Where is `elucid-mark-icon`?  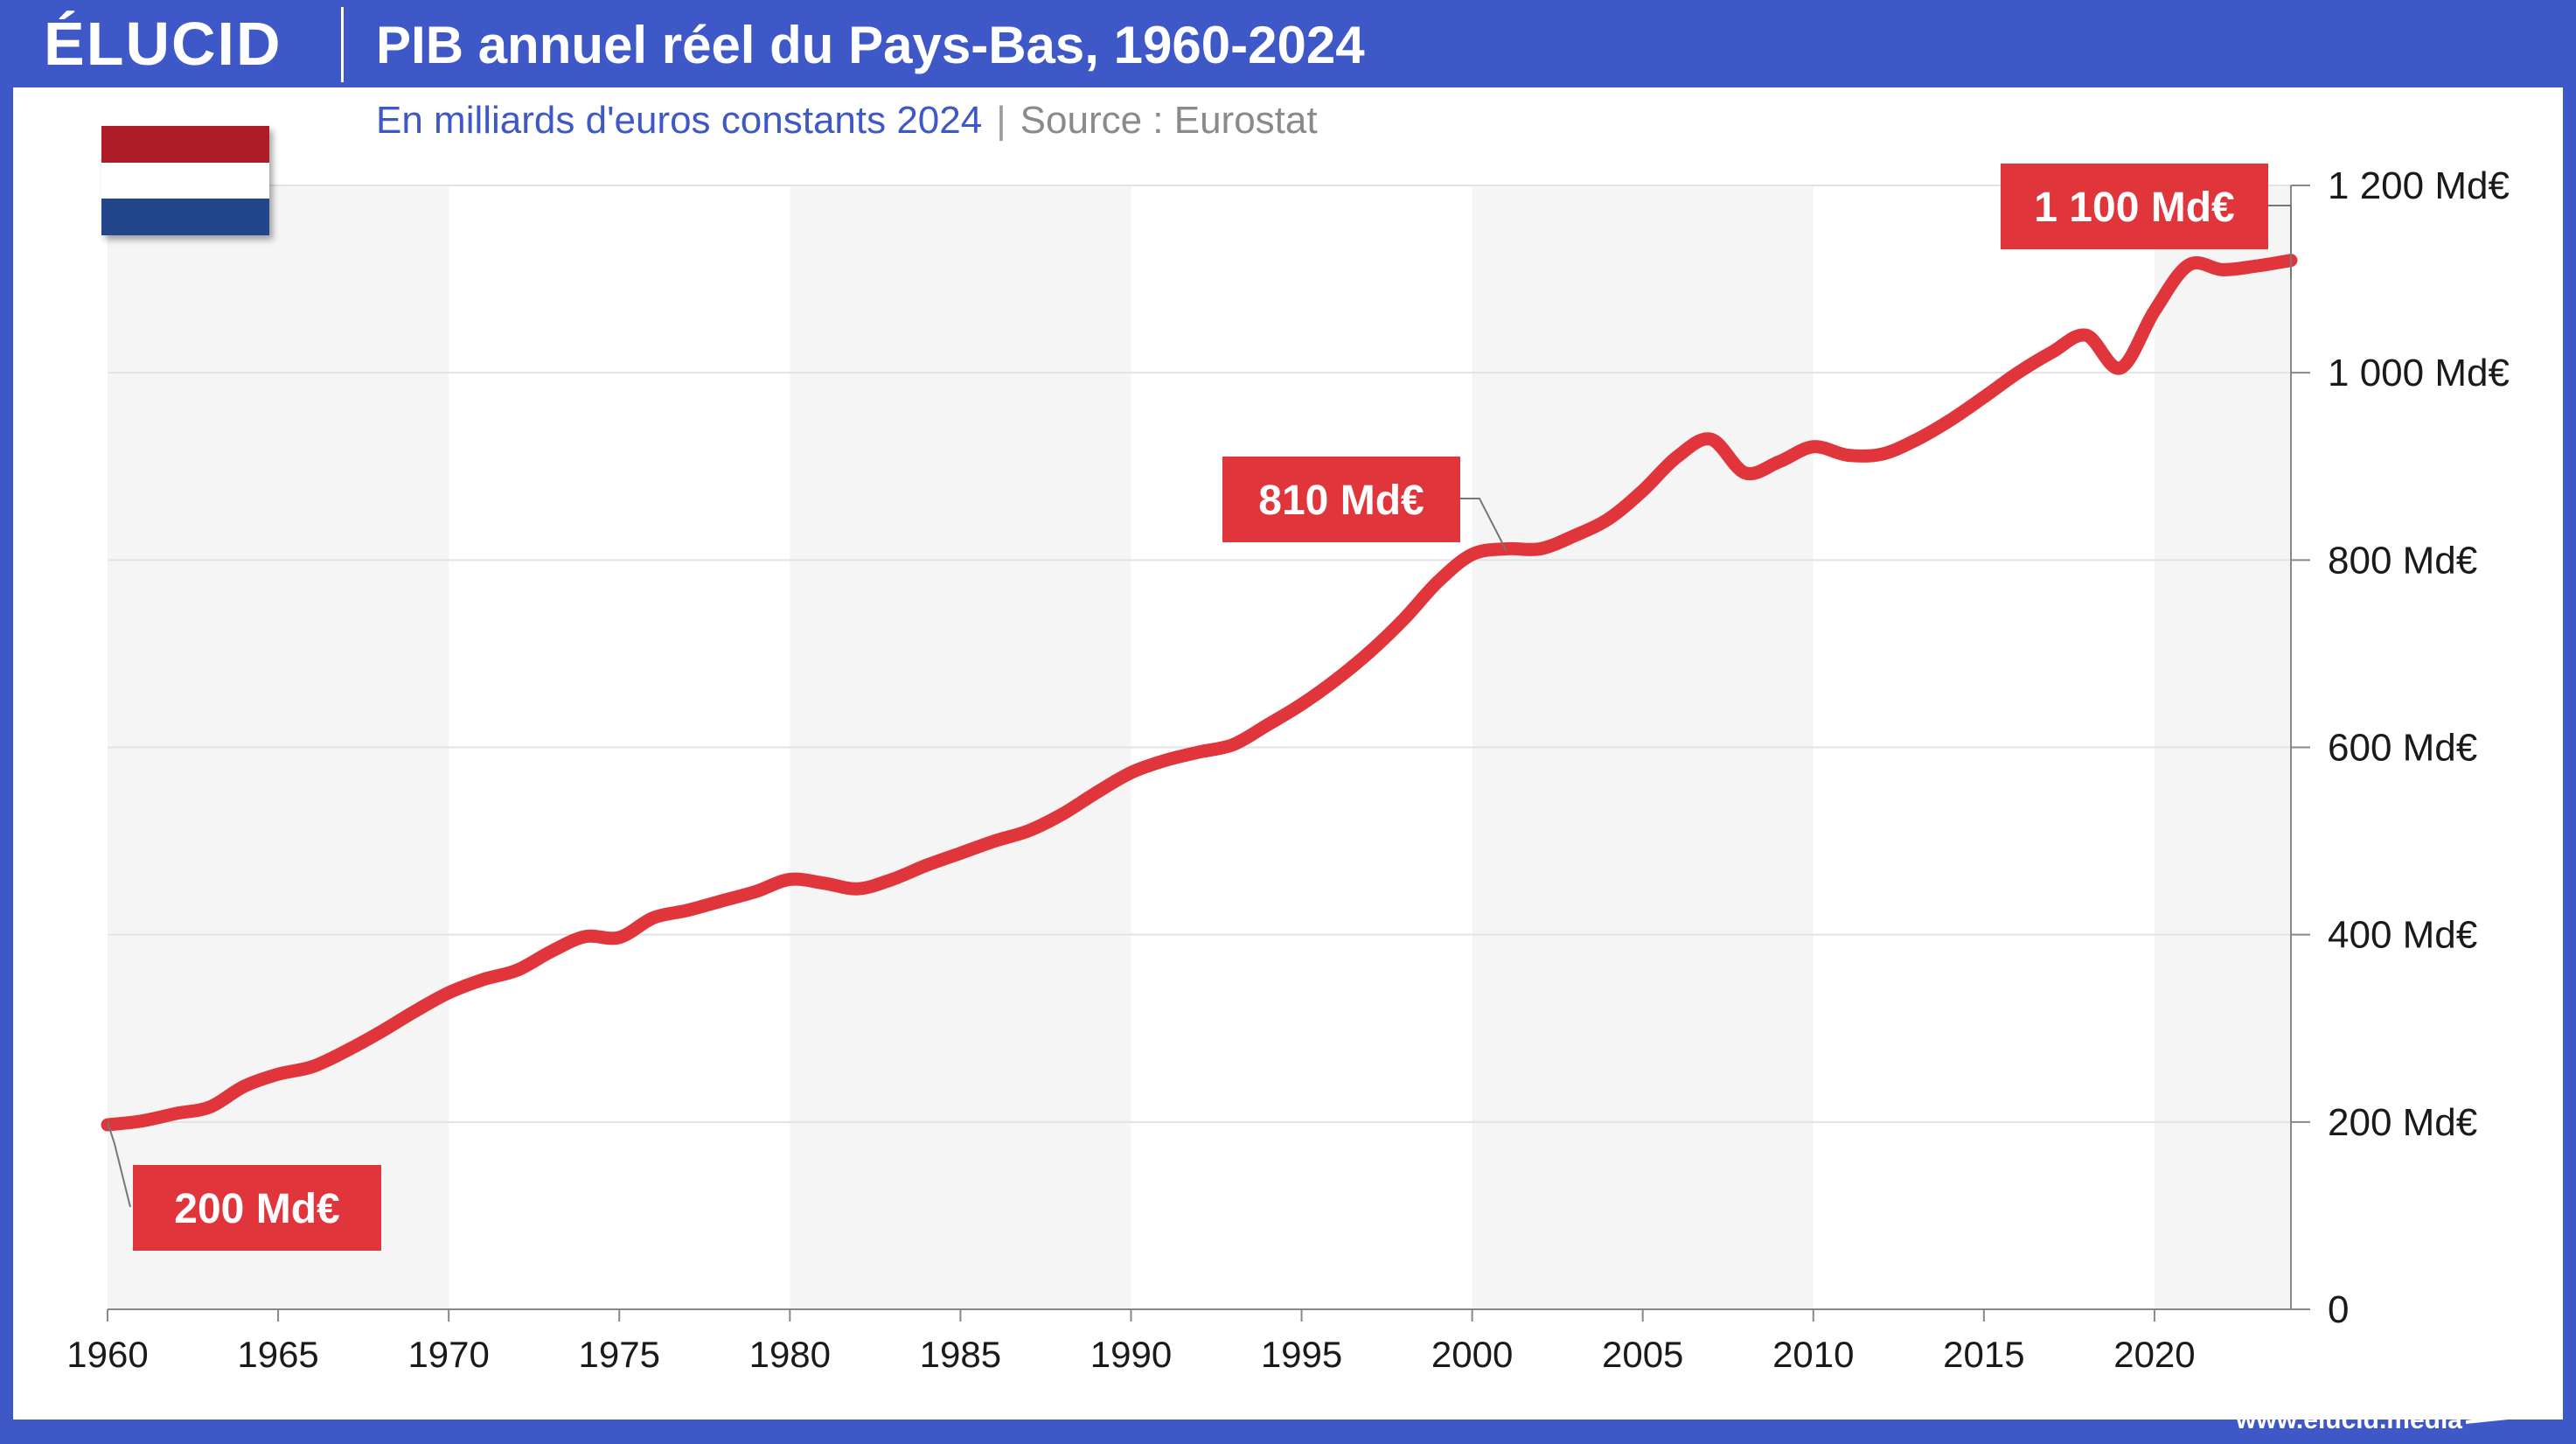 elucid-mark-icon is located at coordinates (2491, 1409).